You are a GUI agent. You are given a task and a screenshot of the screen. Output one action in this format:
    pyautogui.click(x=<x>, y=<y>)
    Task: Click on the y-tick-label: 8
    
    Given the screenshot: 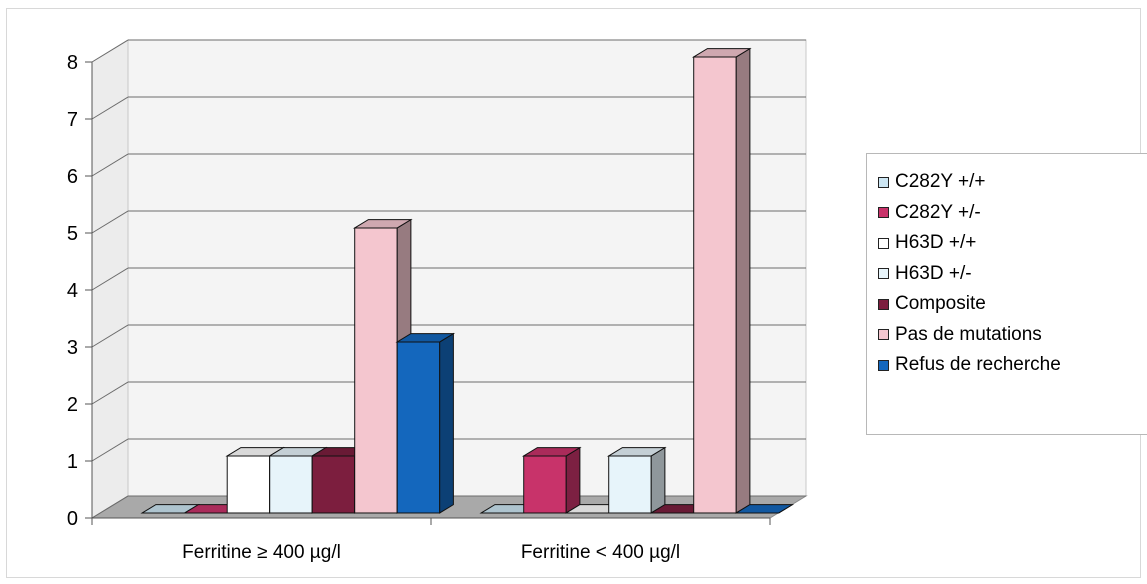 What is the action you would take?
    pyautogui.click(x=72, y=63)
    